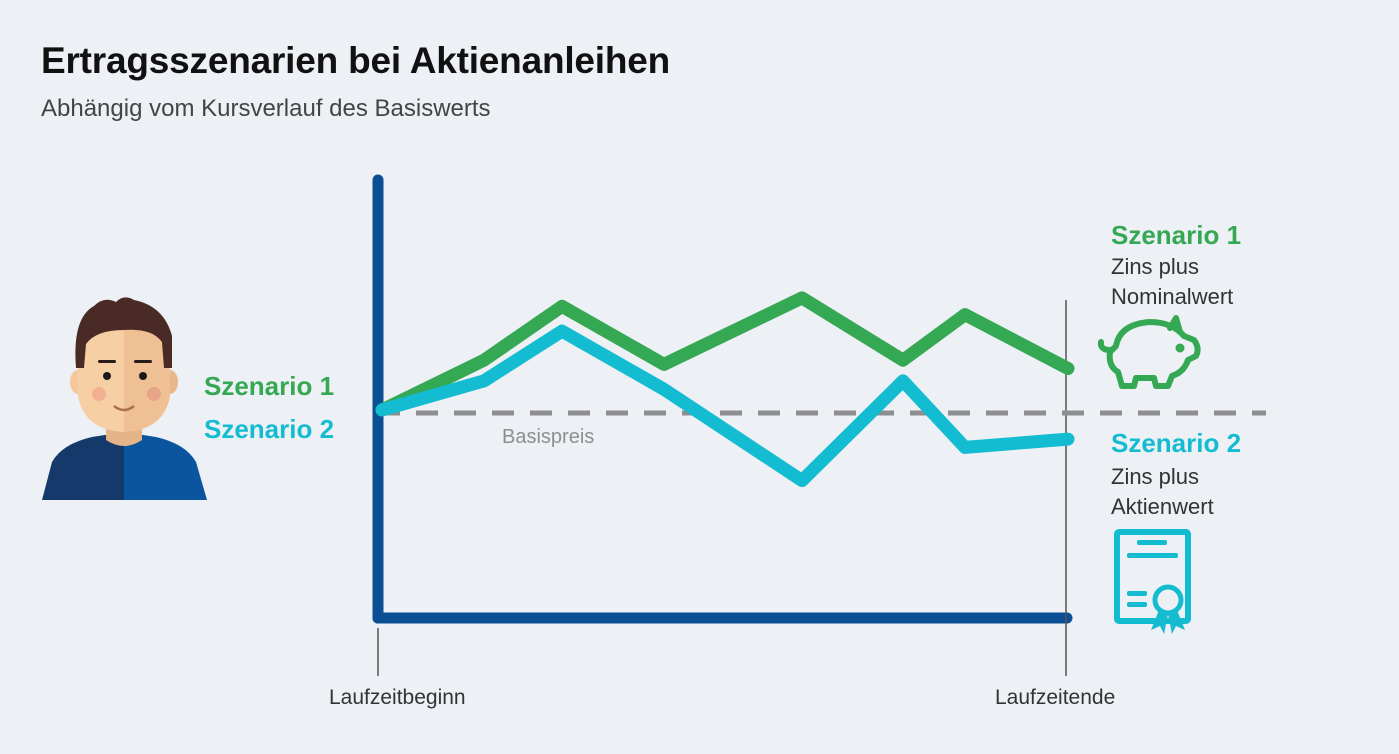 The image size is (1399, 754). I want to click on outcome-2-line2: Aktienwert, so click(1162, 506).